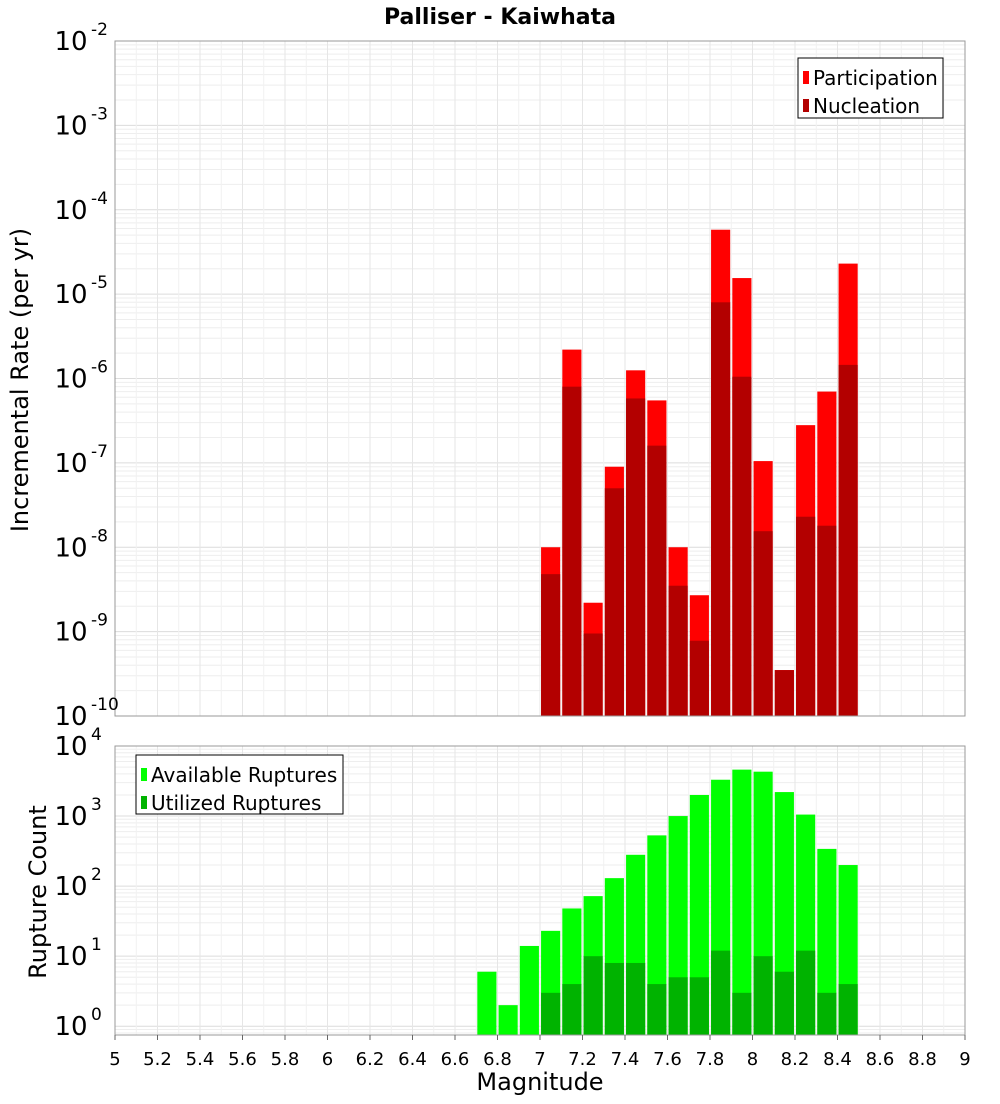 The image size is (1000, 1104). Describe the element at coordinates (795, 1059) in the screenshot. I see `x-tick-label: 8.2` at that location.